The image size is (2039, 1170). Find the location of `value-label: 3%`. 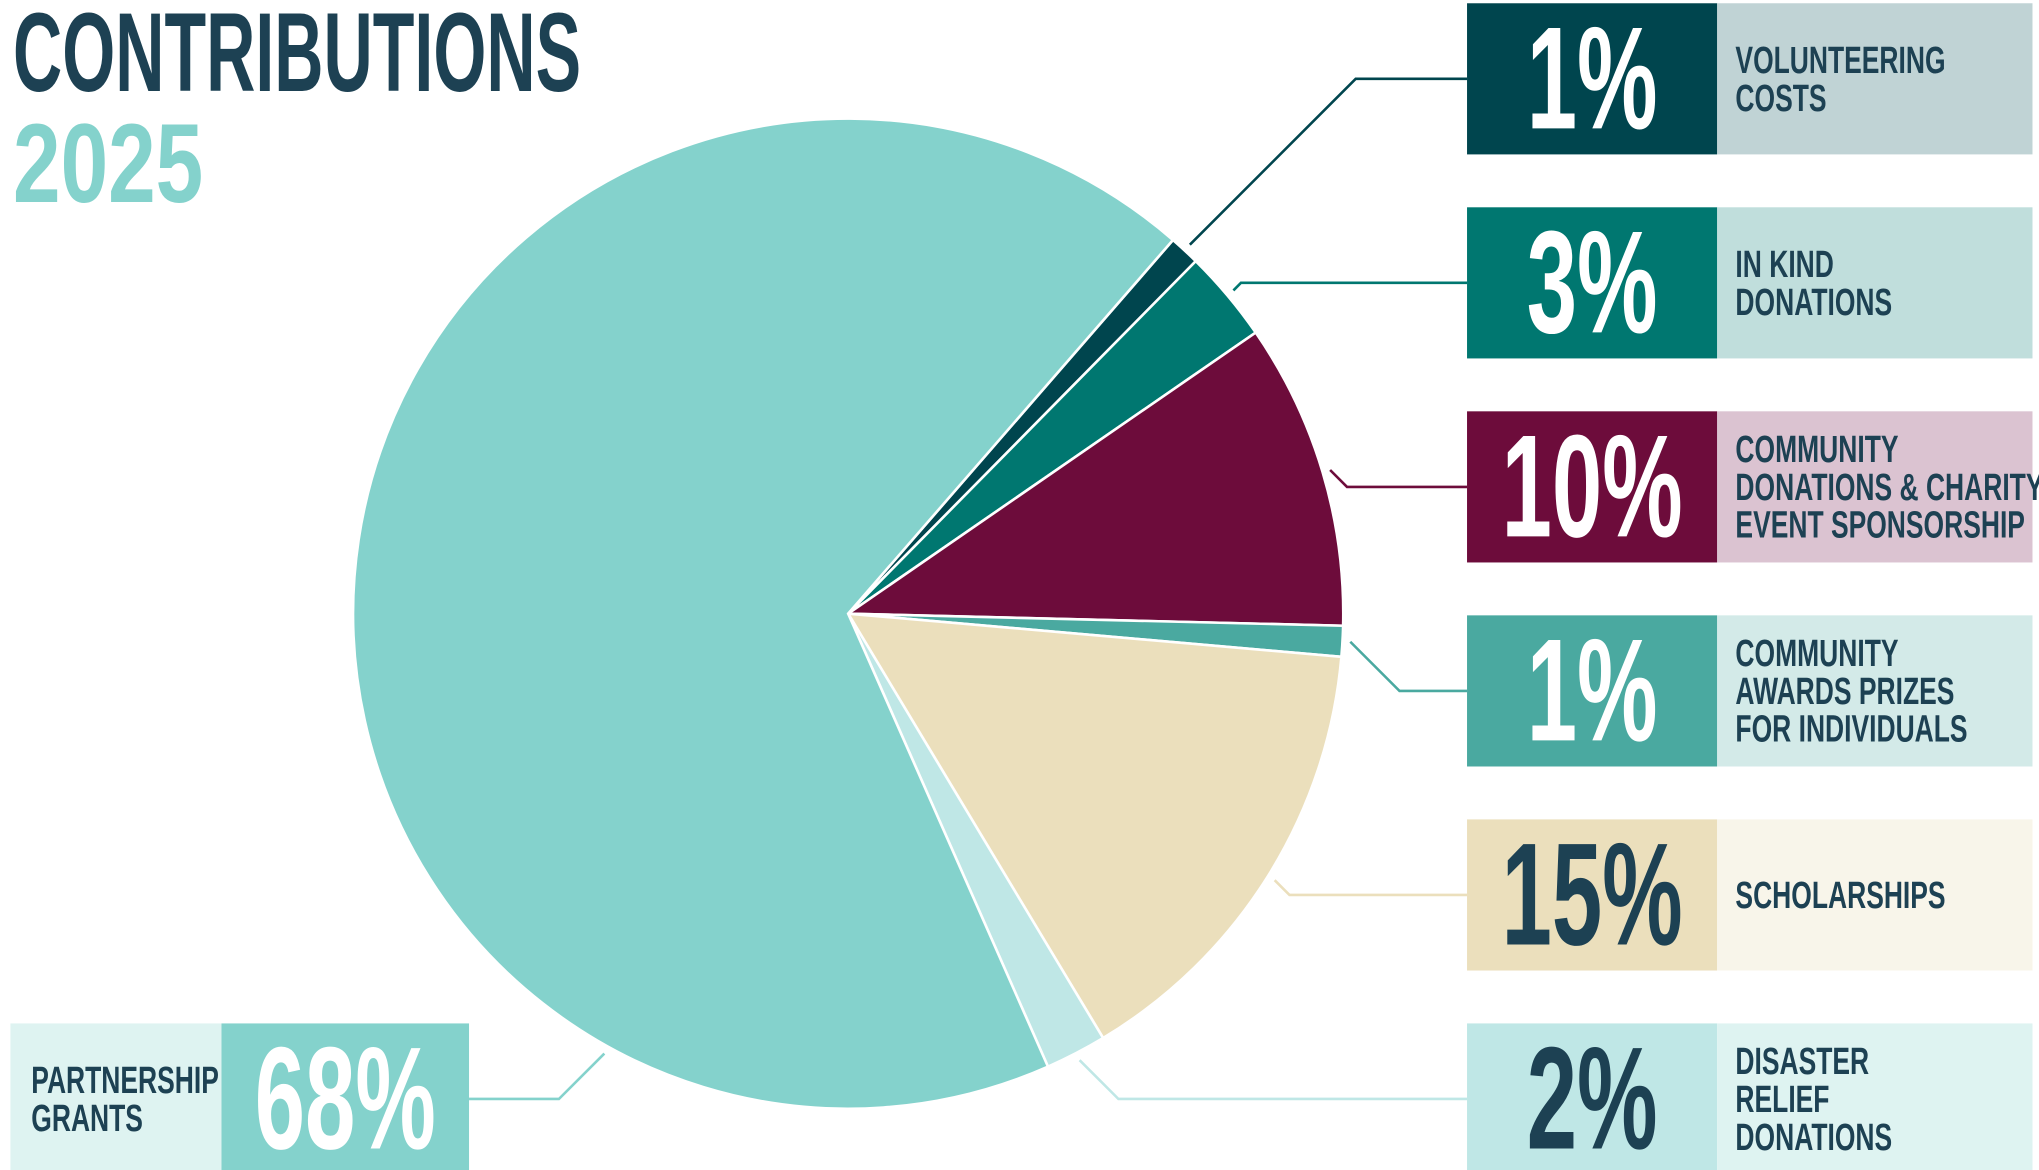

value-label: 3% is located at coordinates (1592, 281).